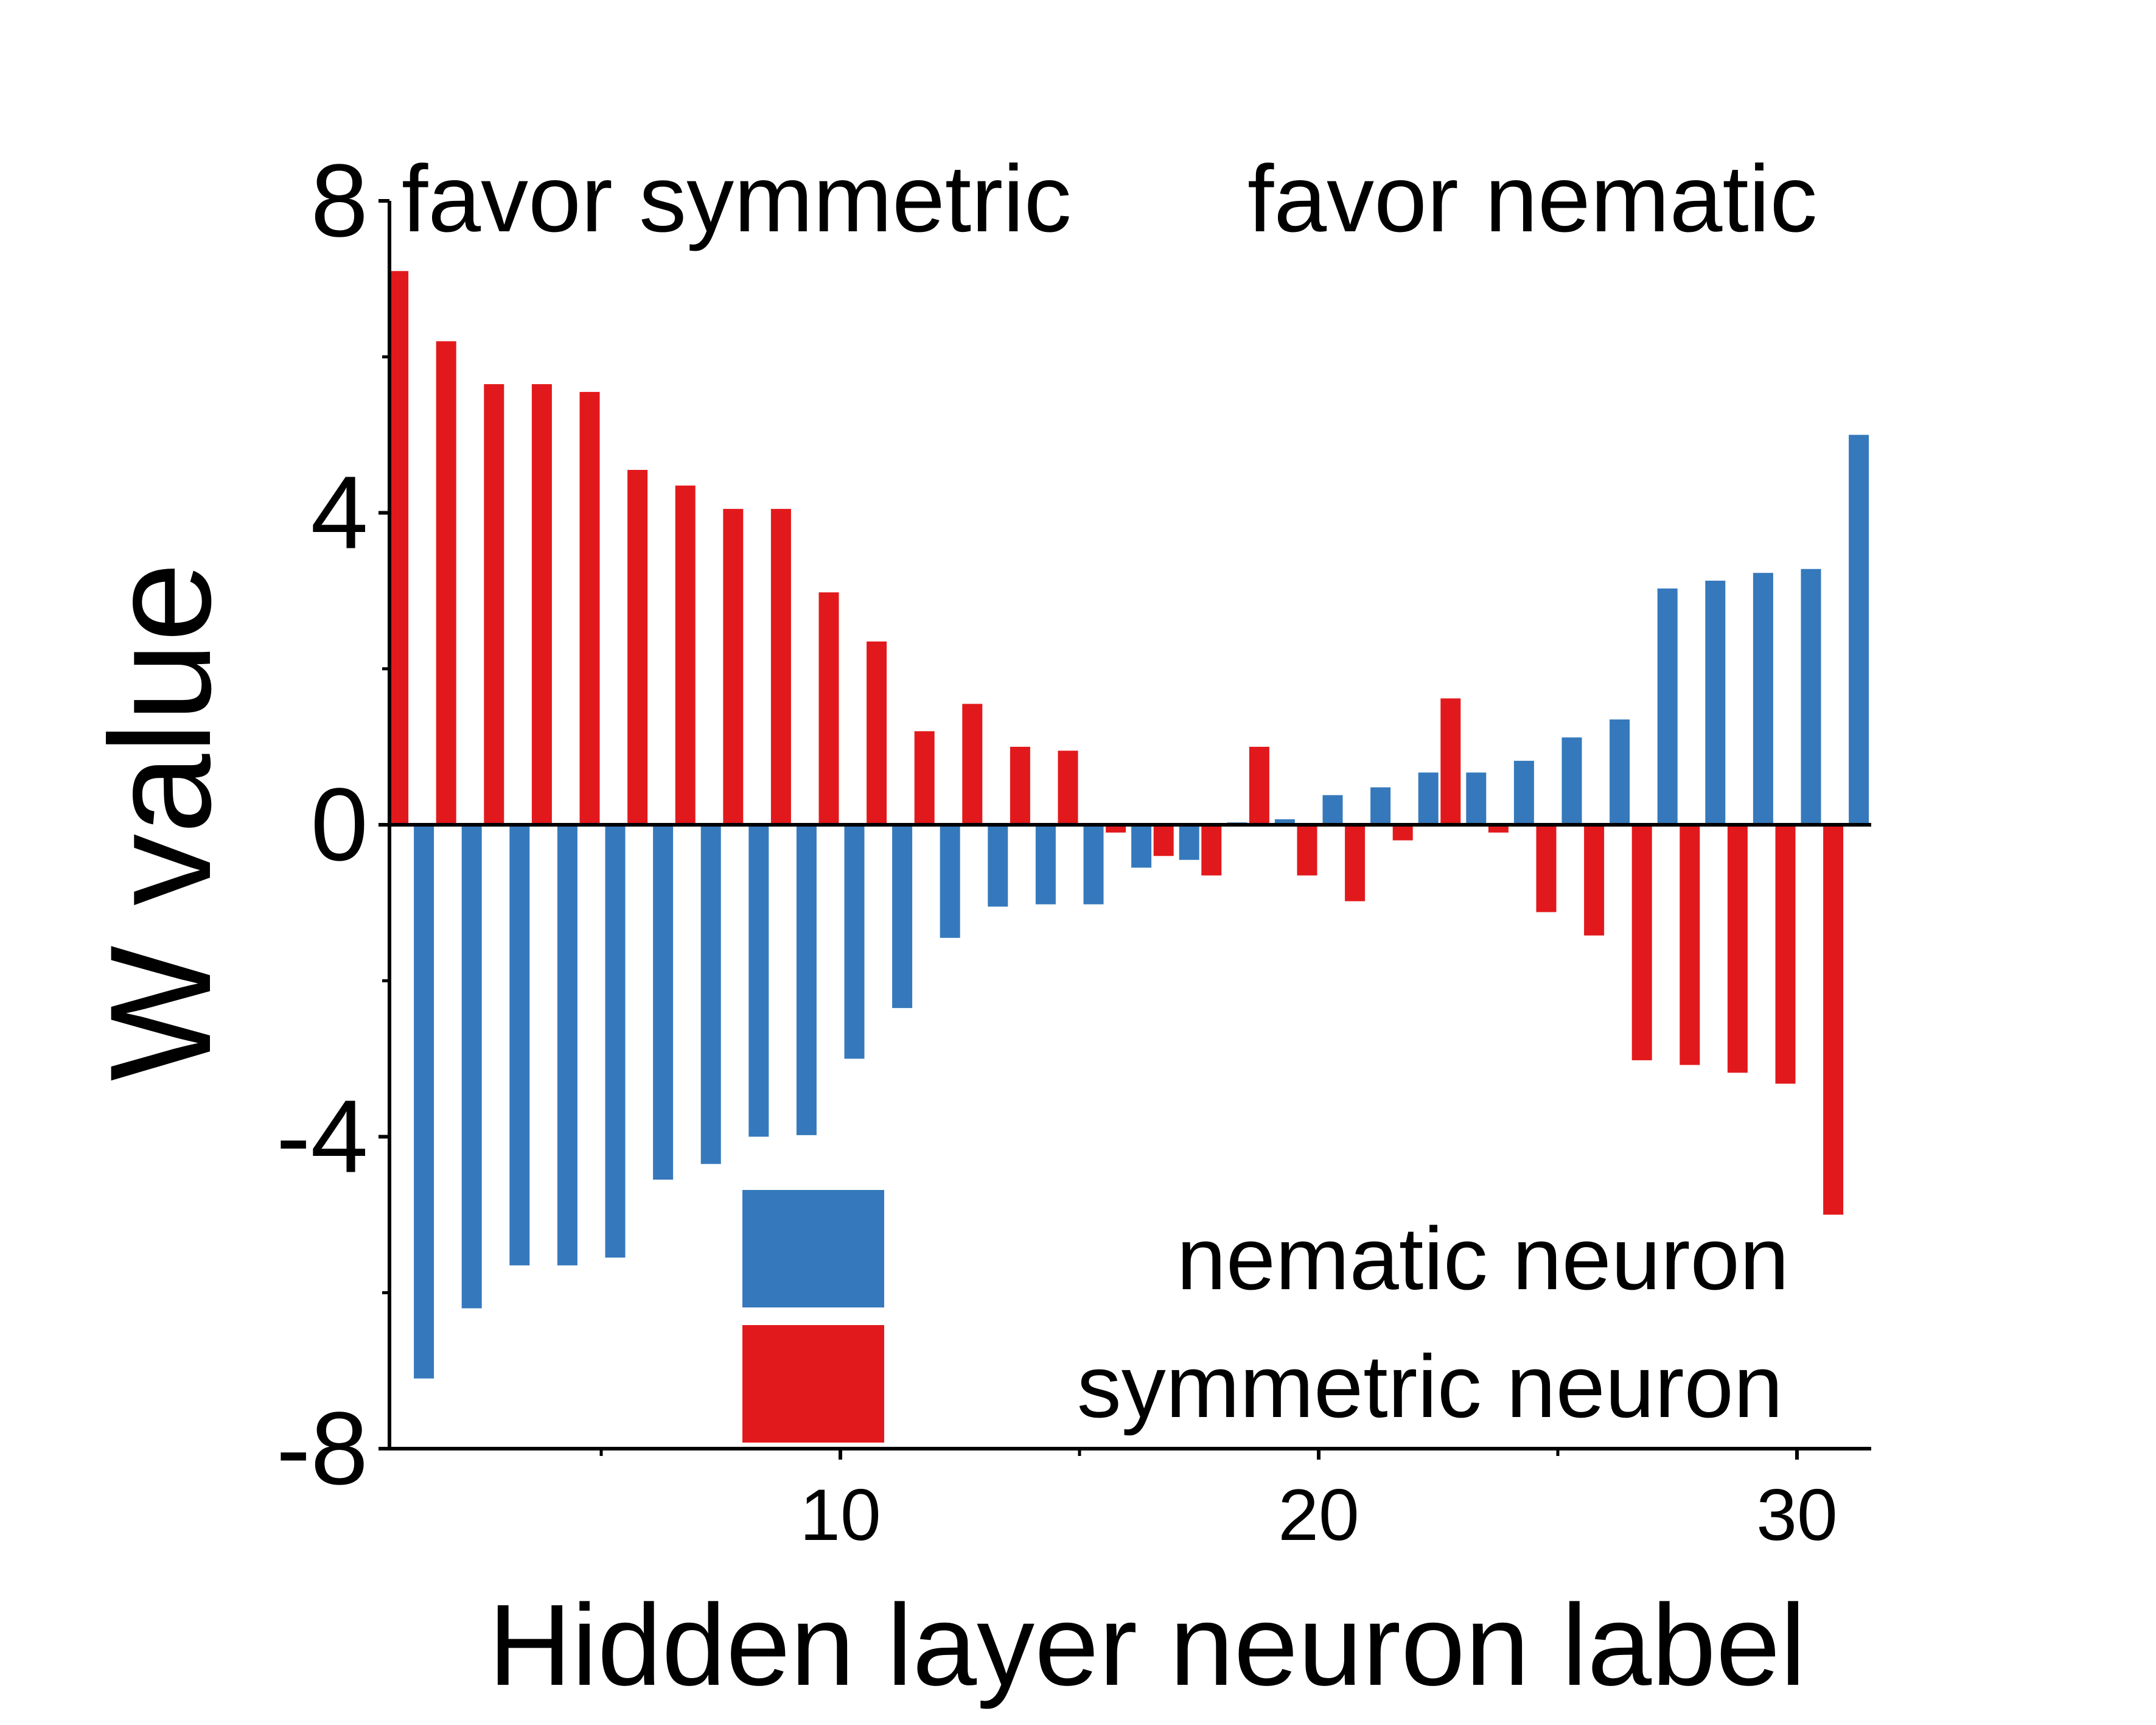 Image resolution: width=2156 pixels, height=1725 pixels. Describe the element at coordinates (1218, 1502) in the screenshot. I see `x-ticks: 10 20 30` at that location.